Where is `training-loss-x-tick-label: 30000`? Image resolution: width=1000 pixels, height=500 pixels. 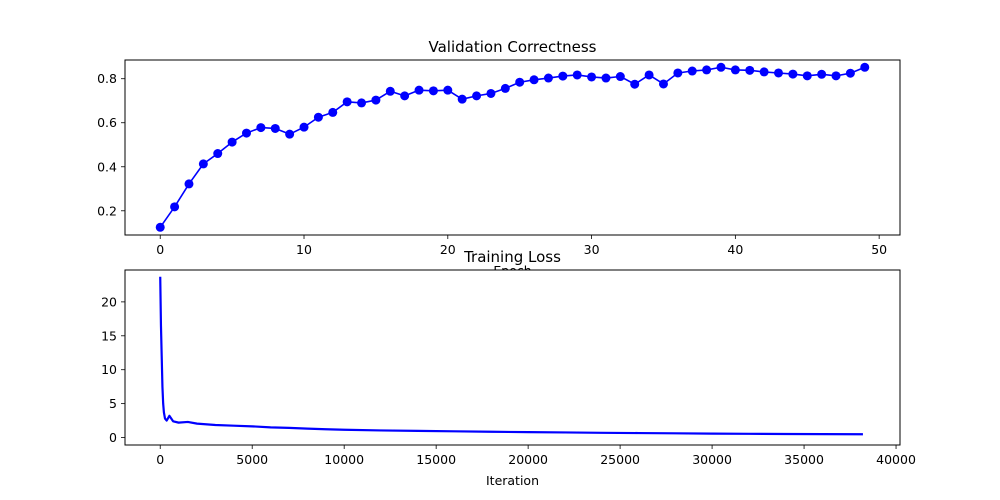 training-loss-x-tick-label: 30000 is located at coordinates (712, 459).